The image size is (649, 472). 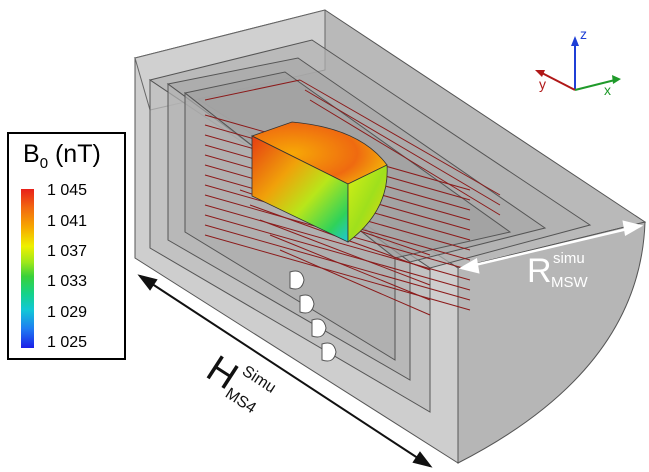 What do you see at coordinates (583, 34) in the screenshot?
I see `z-axis-label: z` at bounding box center [583, 34].